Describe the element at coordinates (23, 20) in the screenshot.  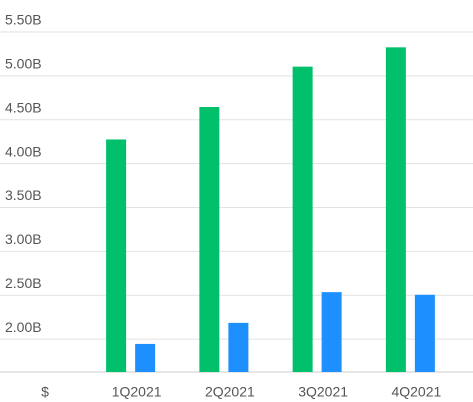
I see `y-tick-label: 5.50B` at that location.